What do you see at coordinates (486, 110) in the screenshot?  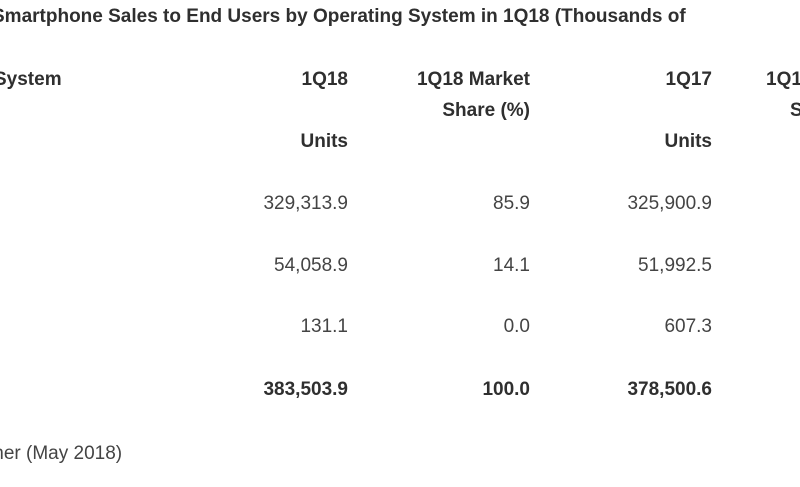 I see `header-1q18-share-line2: Share (%)` at bounding box center [486, 110].